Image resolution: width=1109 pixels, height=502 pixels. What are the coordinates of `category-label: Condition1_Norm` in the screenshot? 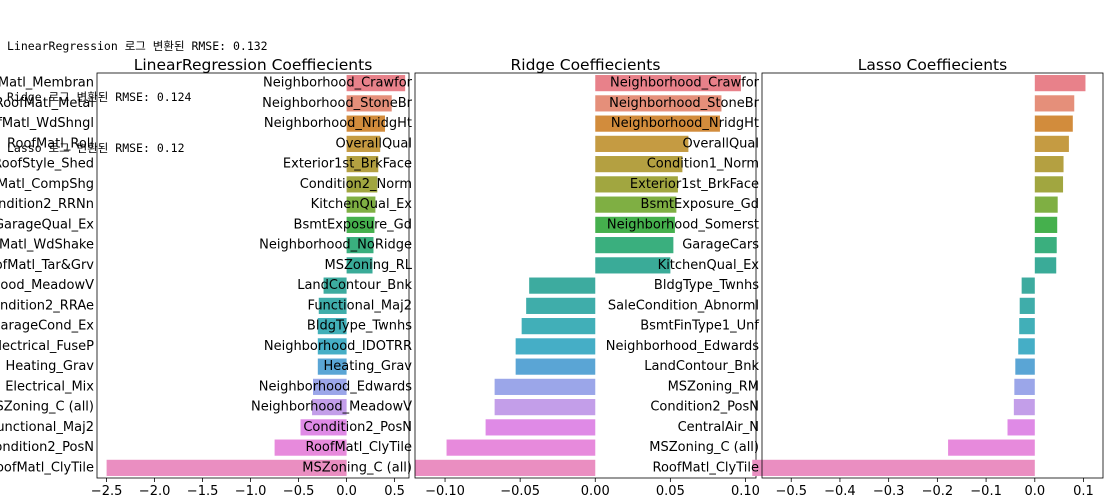 It's located at (703, 164).